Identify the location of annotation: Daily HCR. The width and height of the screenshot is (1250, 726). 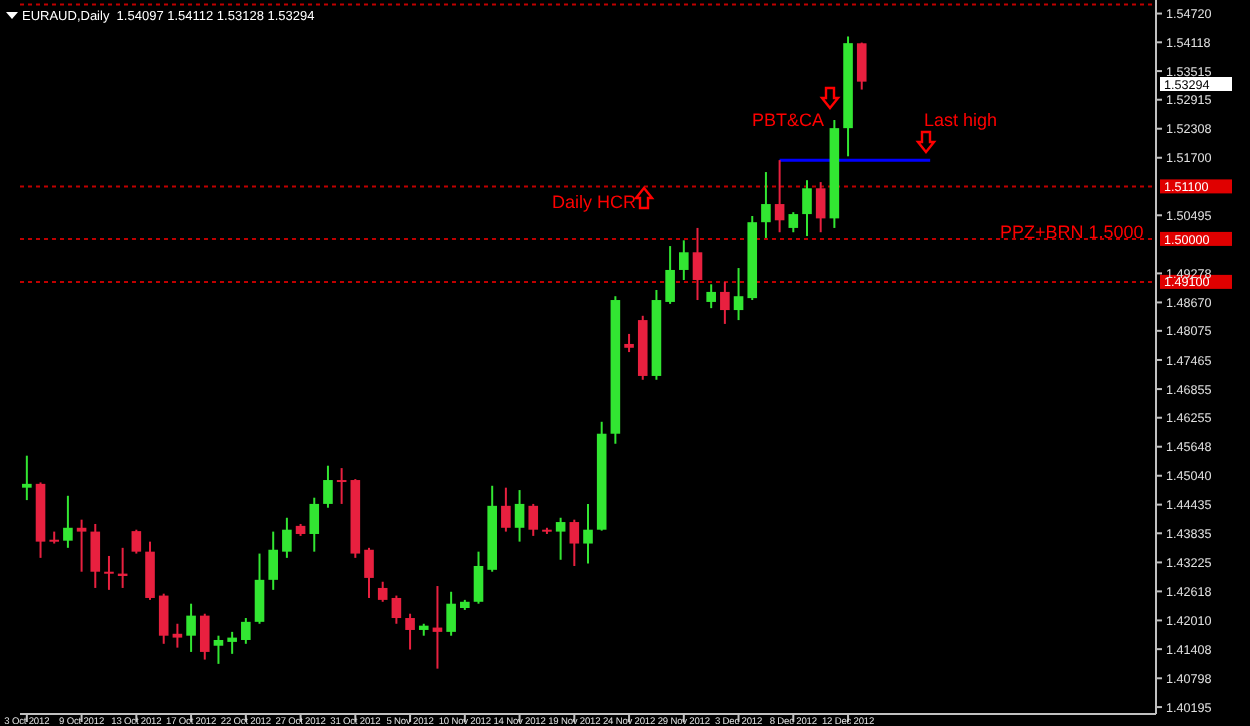
(595, 202).